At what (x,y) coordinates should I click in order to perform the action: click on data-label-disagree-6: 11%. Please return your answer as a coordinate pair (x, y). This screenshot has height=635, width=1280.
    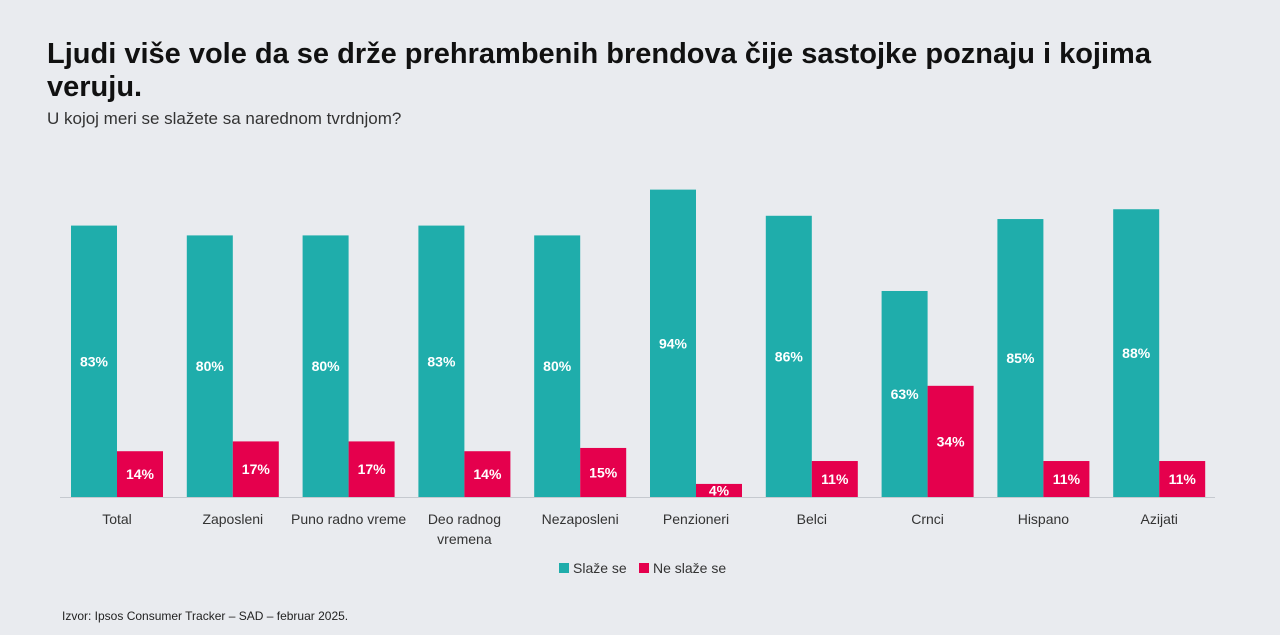
    Looking at the image, I should click on (835, 479).